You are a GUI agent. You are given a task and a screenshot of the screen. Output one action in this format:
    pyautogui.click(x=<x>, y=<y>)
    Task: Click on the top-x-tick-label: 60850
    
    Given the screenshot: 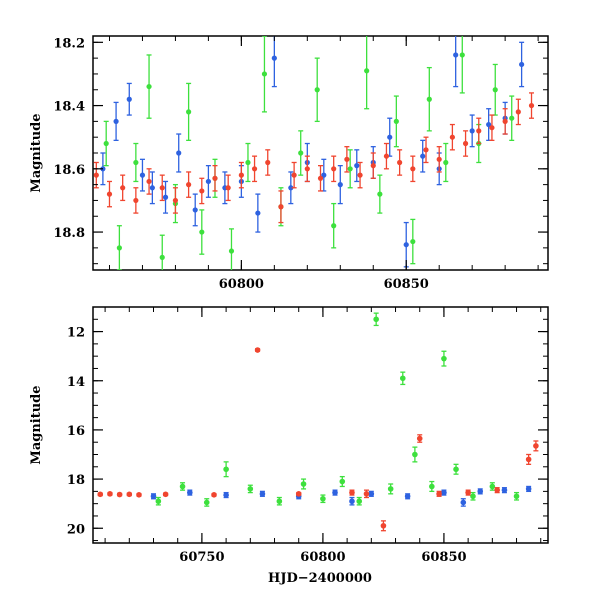 What is the action you would take?
    pyautogui.click(x=406, y=284)
    